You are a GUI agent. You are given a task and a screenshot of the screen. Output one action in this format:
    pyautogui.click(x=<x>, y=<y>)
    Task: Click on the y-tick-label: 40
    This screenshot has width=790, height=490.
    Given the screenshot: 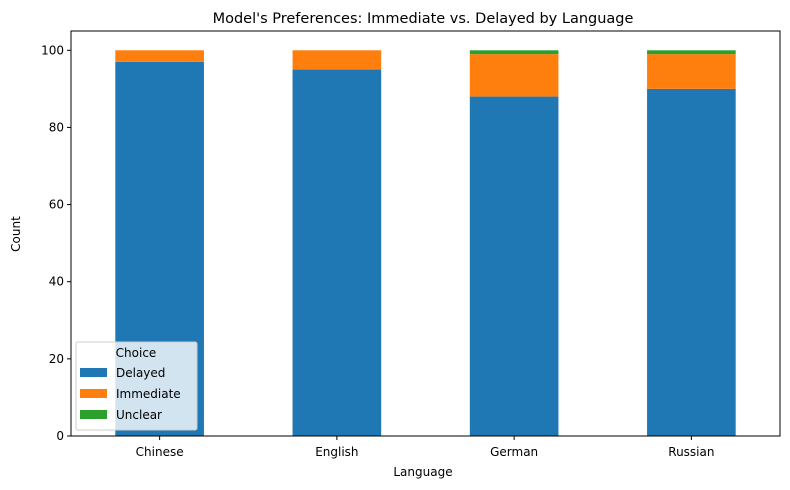 What is the action you would take?
    pyautogui.click(x=56, y=282)
    